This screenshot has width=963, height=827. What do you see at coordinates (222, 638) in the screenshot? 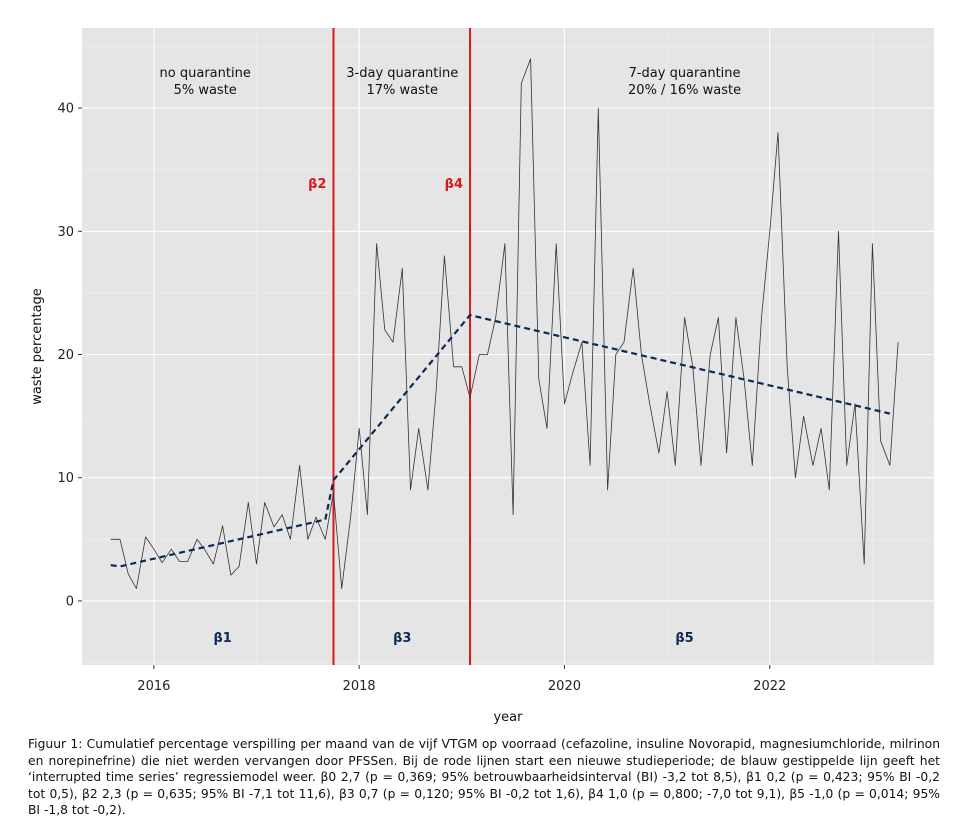
I see `beta-label-blue-1: β1` at bounding box center [222, 638].